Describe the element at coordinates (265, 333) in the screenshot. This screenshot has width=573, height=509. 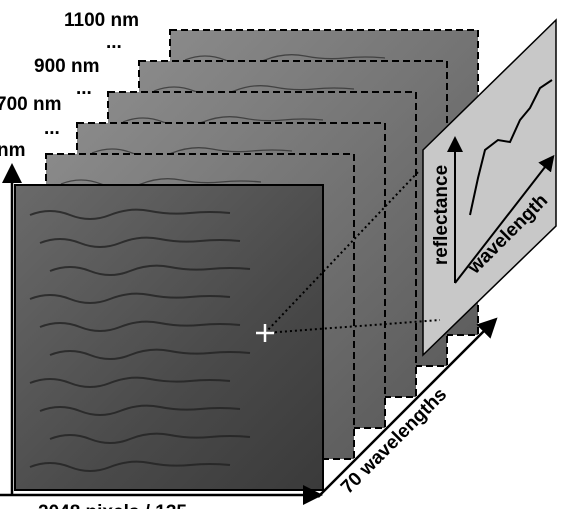
I see `pixel-marker` at that location.